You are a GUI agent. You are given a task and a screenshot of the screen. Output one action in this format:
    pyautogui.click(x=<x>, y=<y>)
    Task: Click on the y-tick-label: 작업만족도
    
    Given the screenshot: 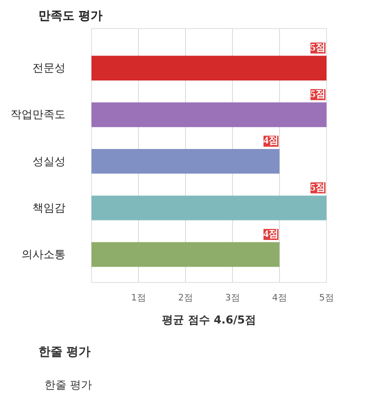 What is the action you would take?
    pyautogui.click(x=38, y=115)
    